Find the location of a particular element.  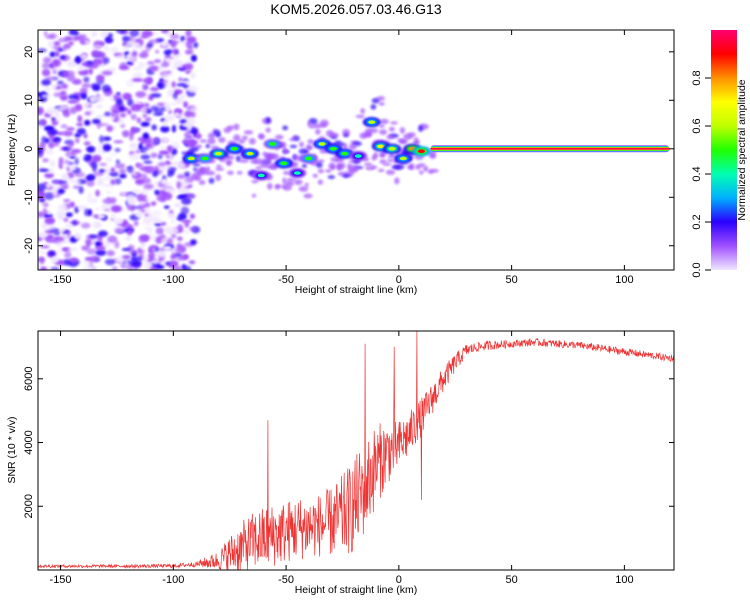

snr-y-tick-label: 6000 is located at coordinates (29, 379).